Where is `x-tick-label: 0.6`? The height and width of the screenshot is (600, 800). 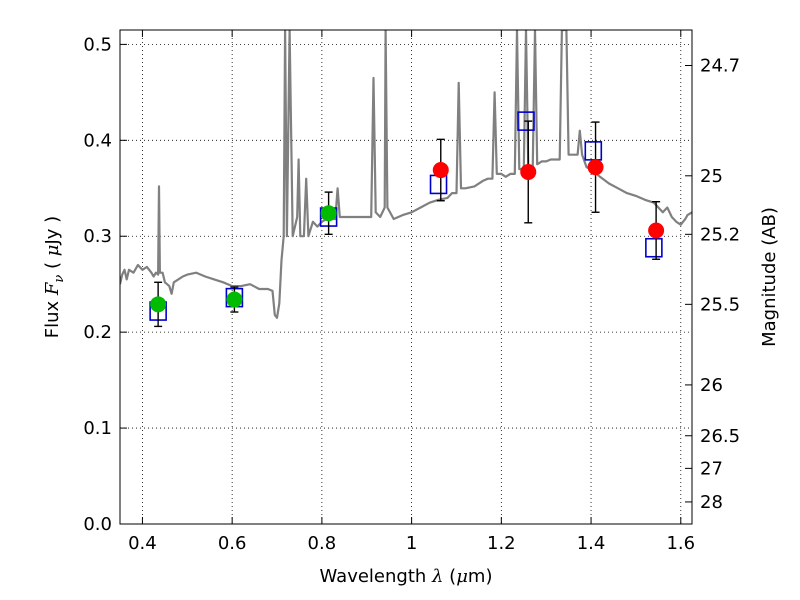 x-tick-label: 0.6 is located at coordinates (232, 543).